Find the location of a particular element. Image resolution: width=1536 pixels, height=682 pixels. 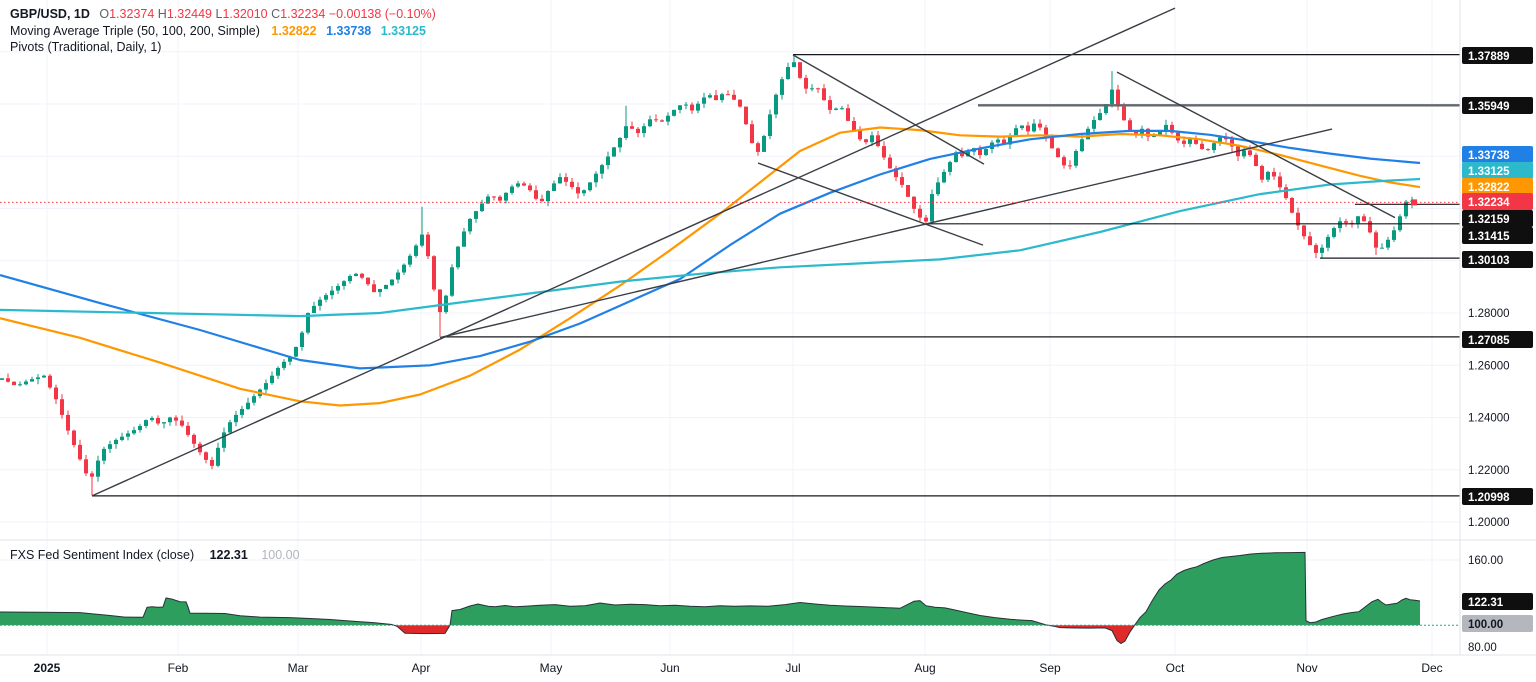

sentiment-axis: 160.00 80.00 122.31 100.00 is located at coordinates (1497, 604).